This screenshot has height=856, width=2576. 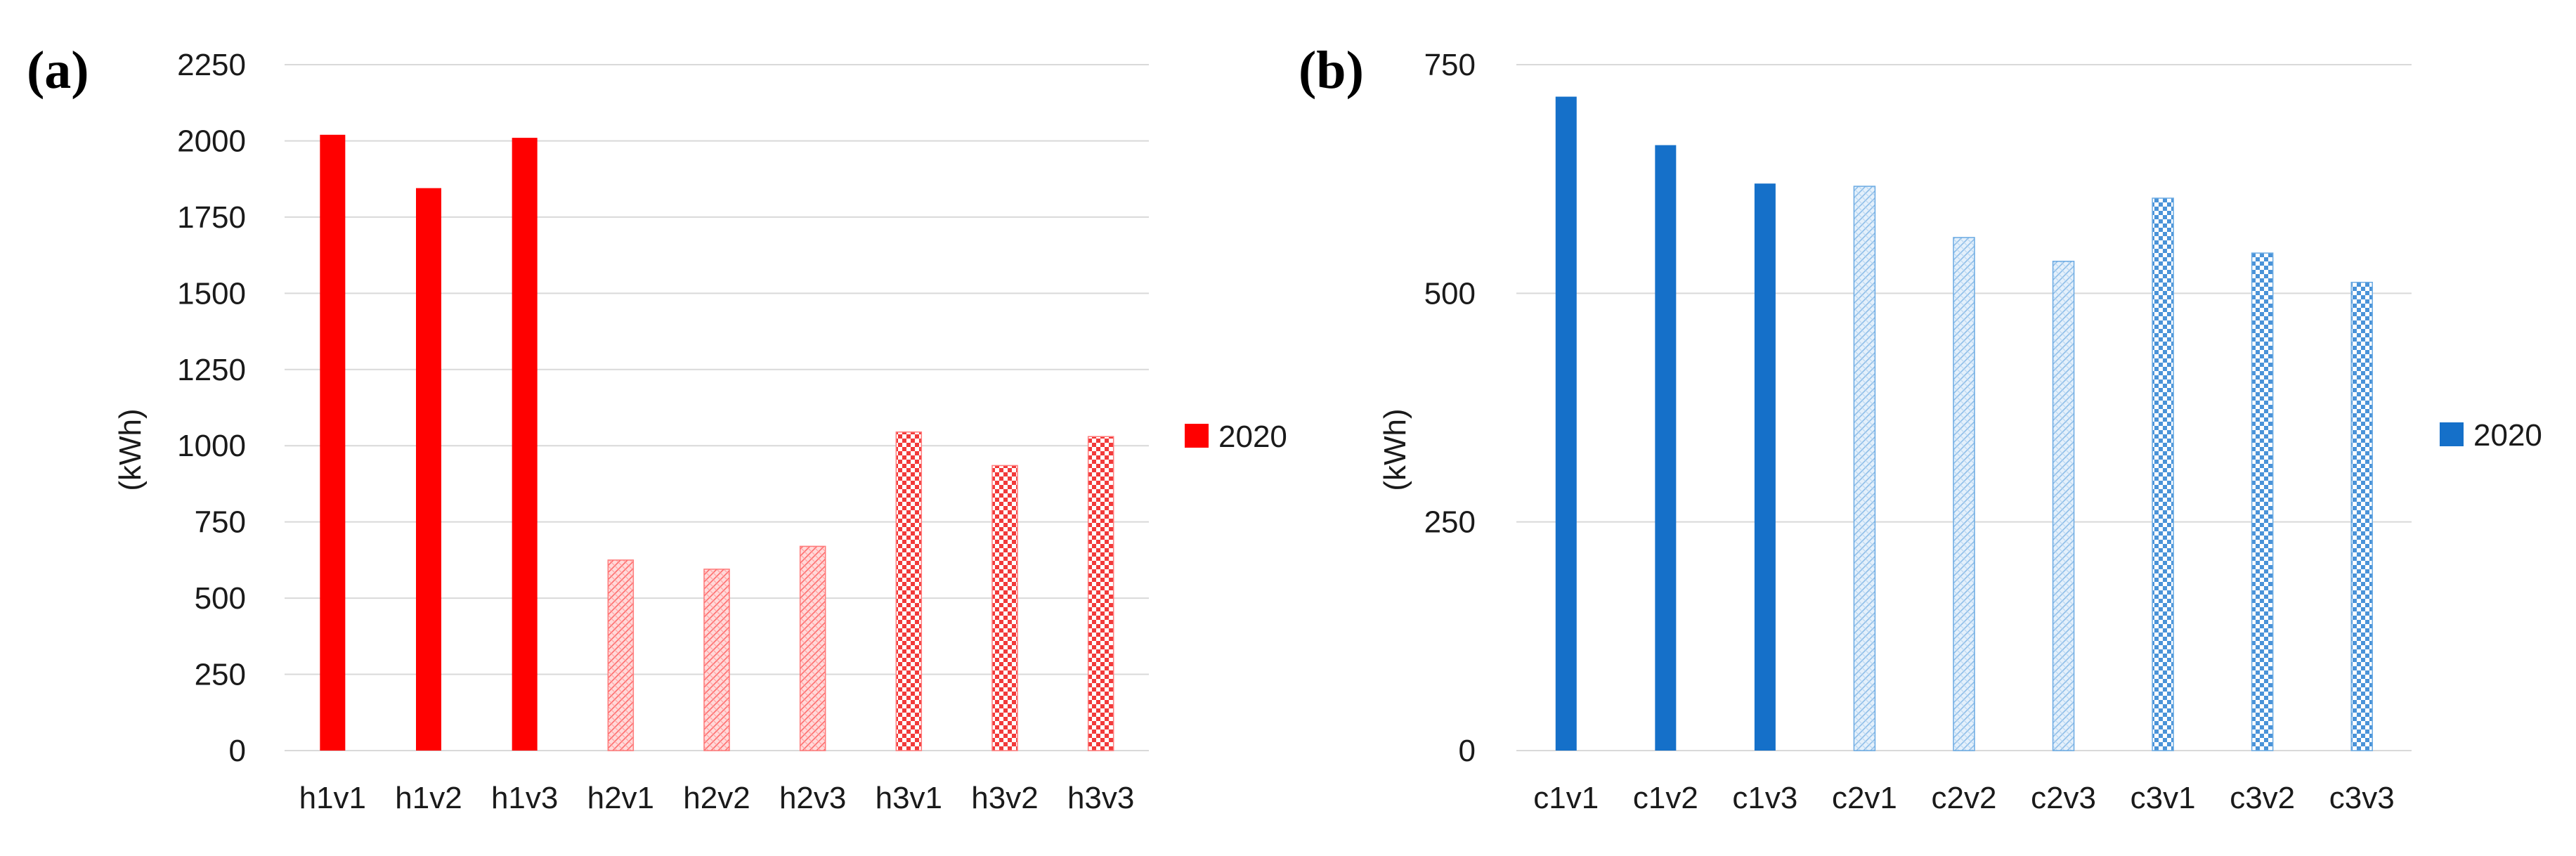 I want to click on y-tick-label: 1250, so click(x=211, y=370).